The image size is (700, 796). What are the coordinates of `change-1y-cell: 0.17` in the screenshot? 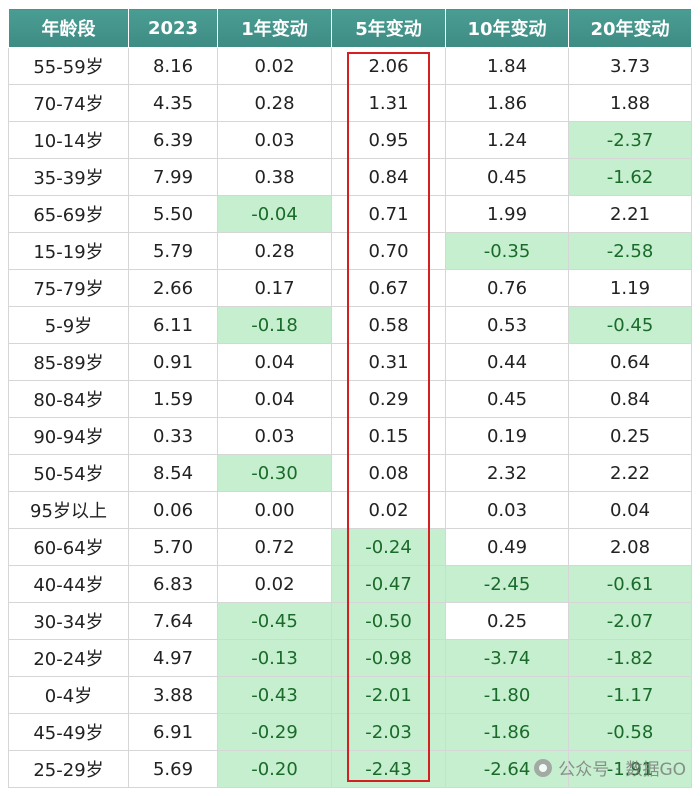 It's located at (274, 288).